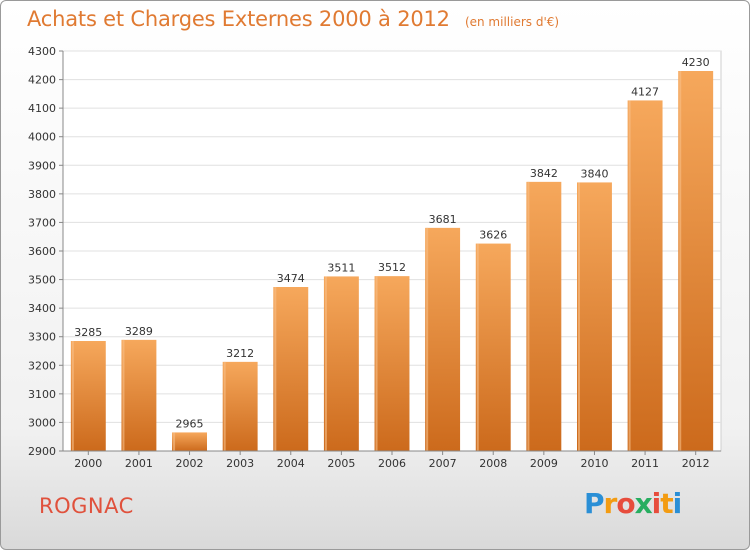 Image resolution: width=750 pixels, height=550 pixels. Describe the element at coordinates (544, 173) in the screenshot. I see `bar-value-label: 3842` at that location.